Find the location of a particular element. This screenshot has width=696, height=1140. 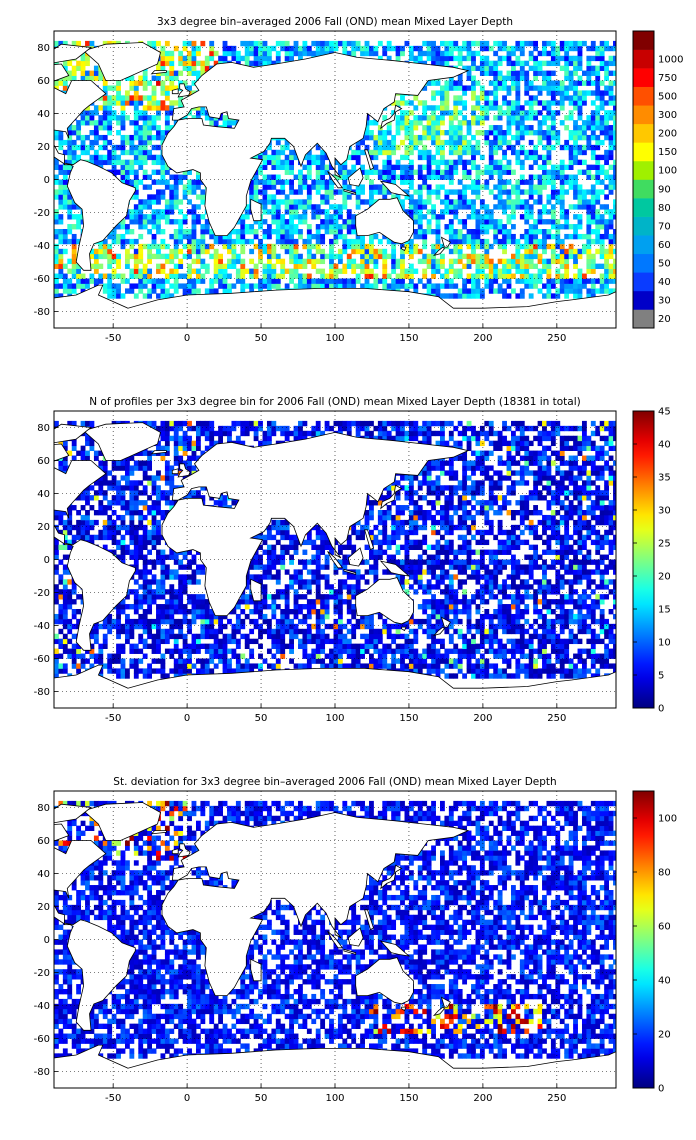

colorbar-tick-label: 50 is located at coordinates (664, 264).